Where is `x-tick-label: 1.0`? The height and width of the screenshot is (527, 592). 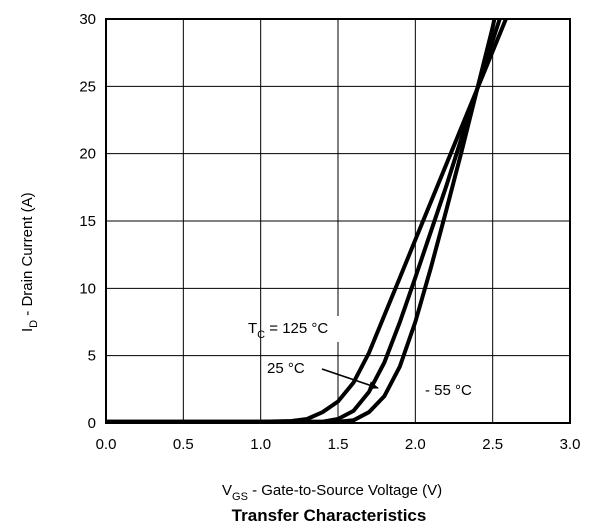 x-tick-label: 1.0 is located at coordinates (260, 444).